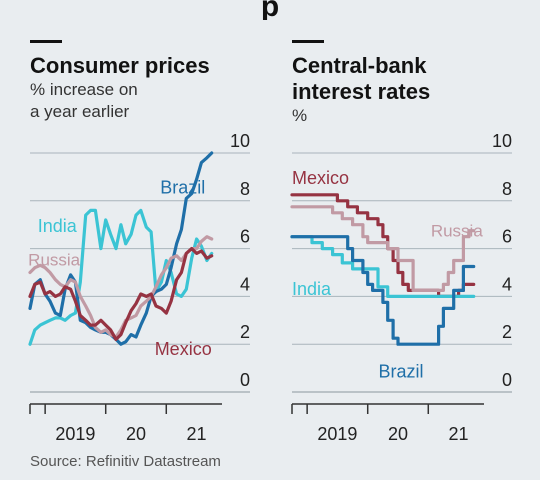 The image size is (540, 480). Describe the element at coordinates (359, 65) in the screenshot. I see `chart-title-line-1: Central-bank` at that location.